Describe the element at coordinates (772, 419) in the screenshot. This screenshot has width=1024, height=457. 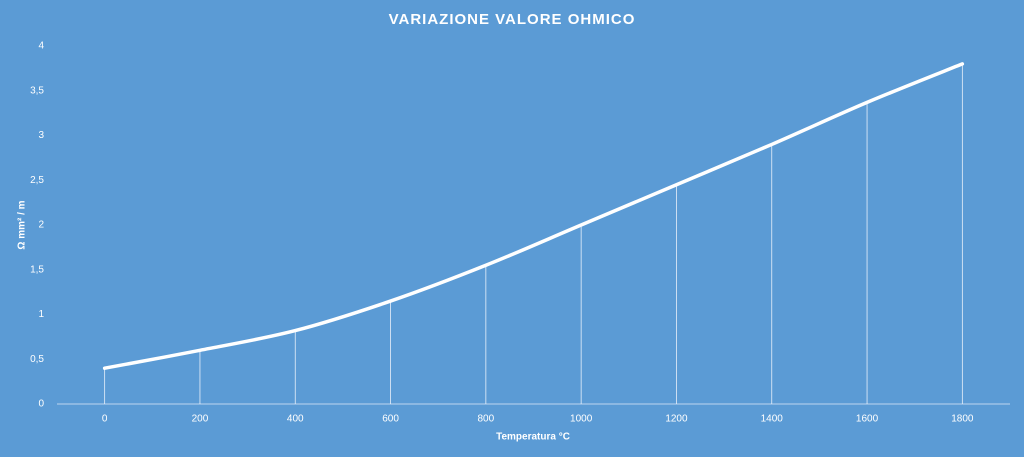
I see `x-tick-label: 1400` at that location.